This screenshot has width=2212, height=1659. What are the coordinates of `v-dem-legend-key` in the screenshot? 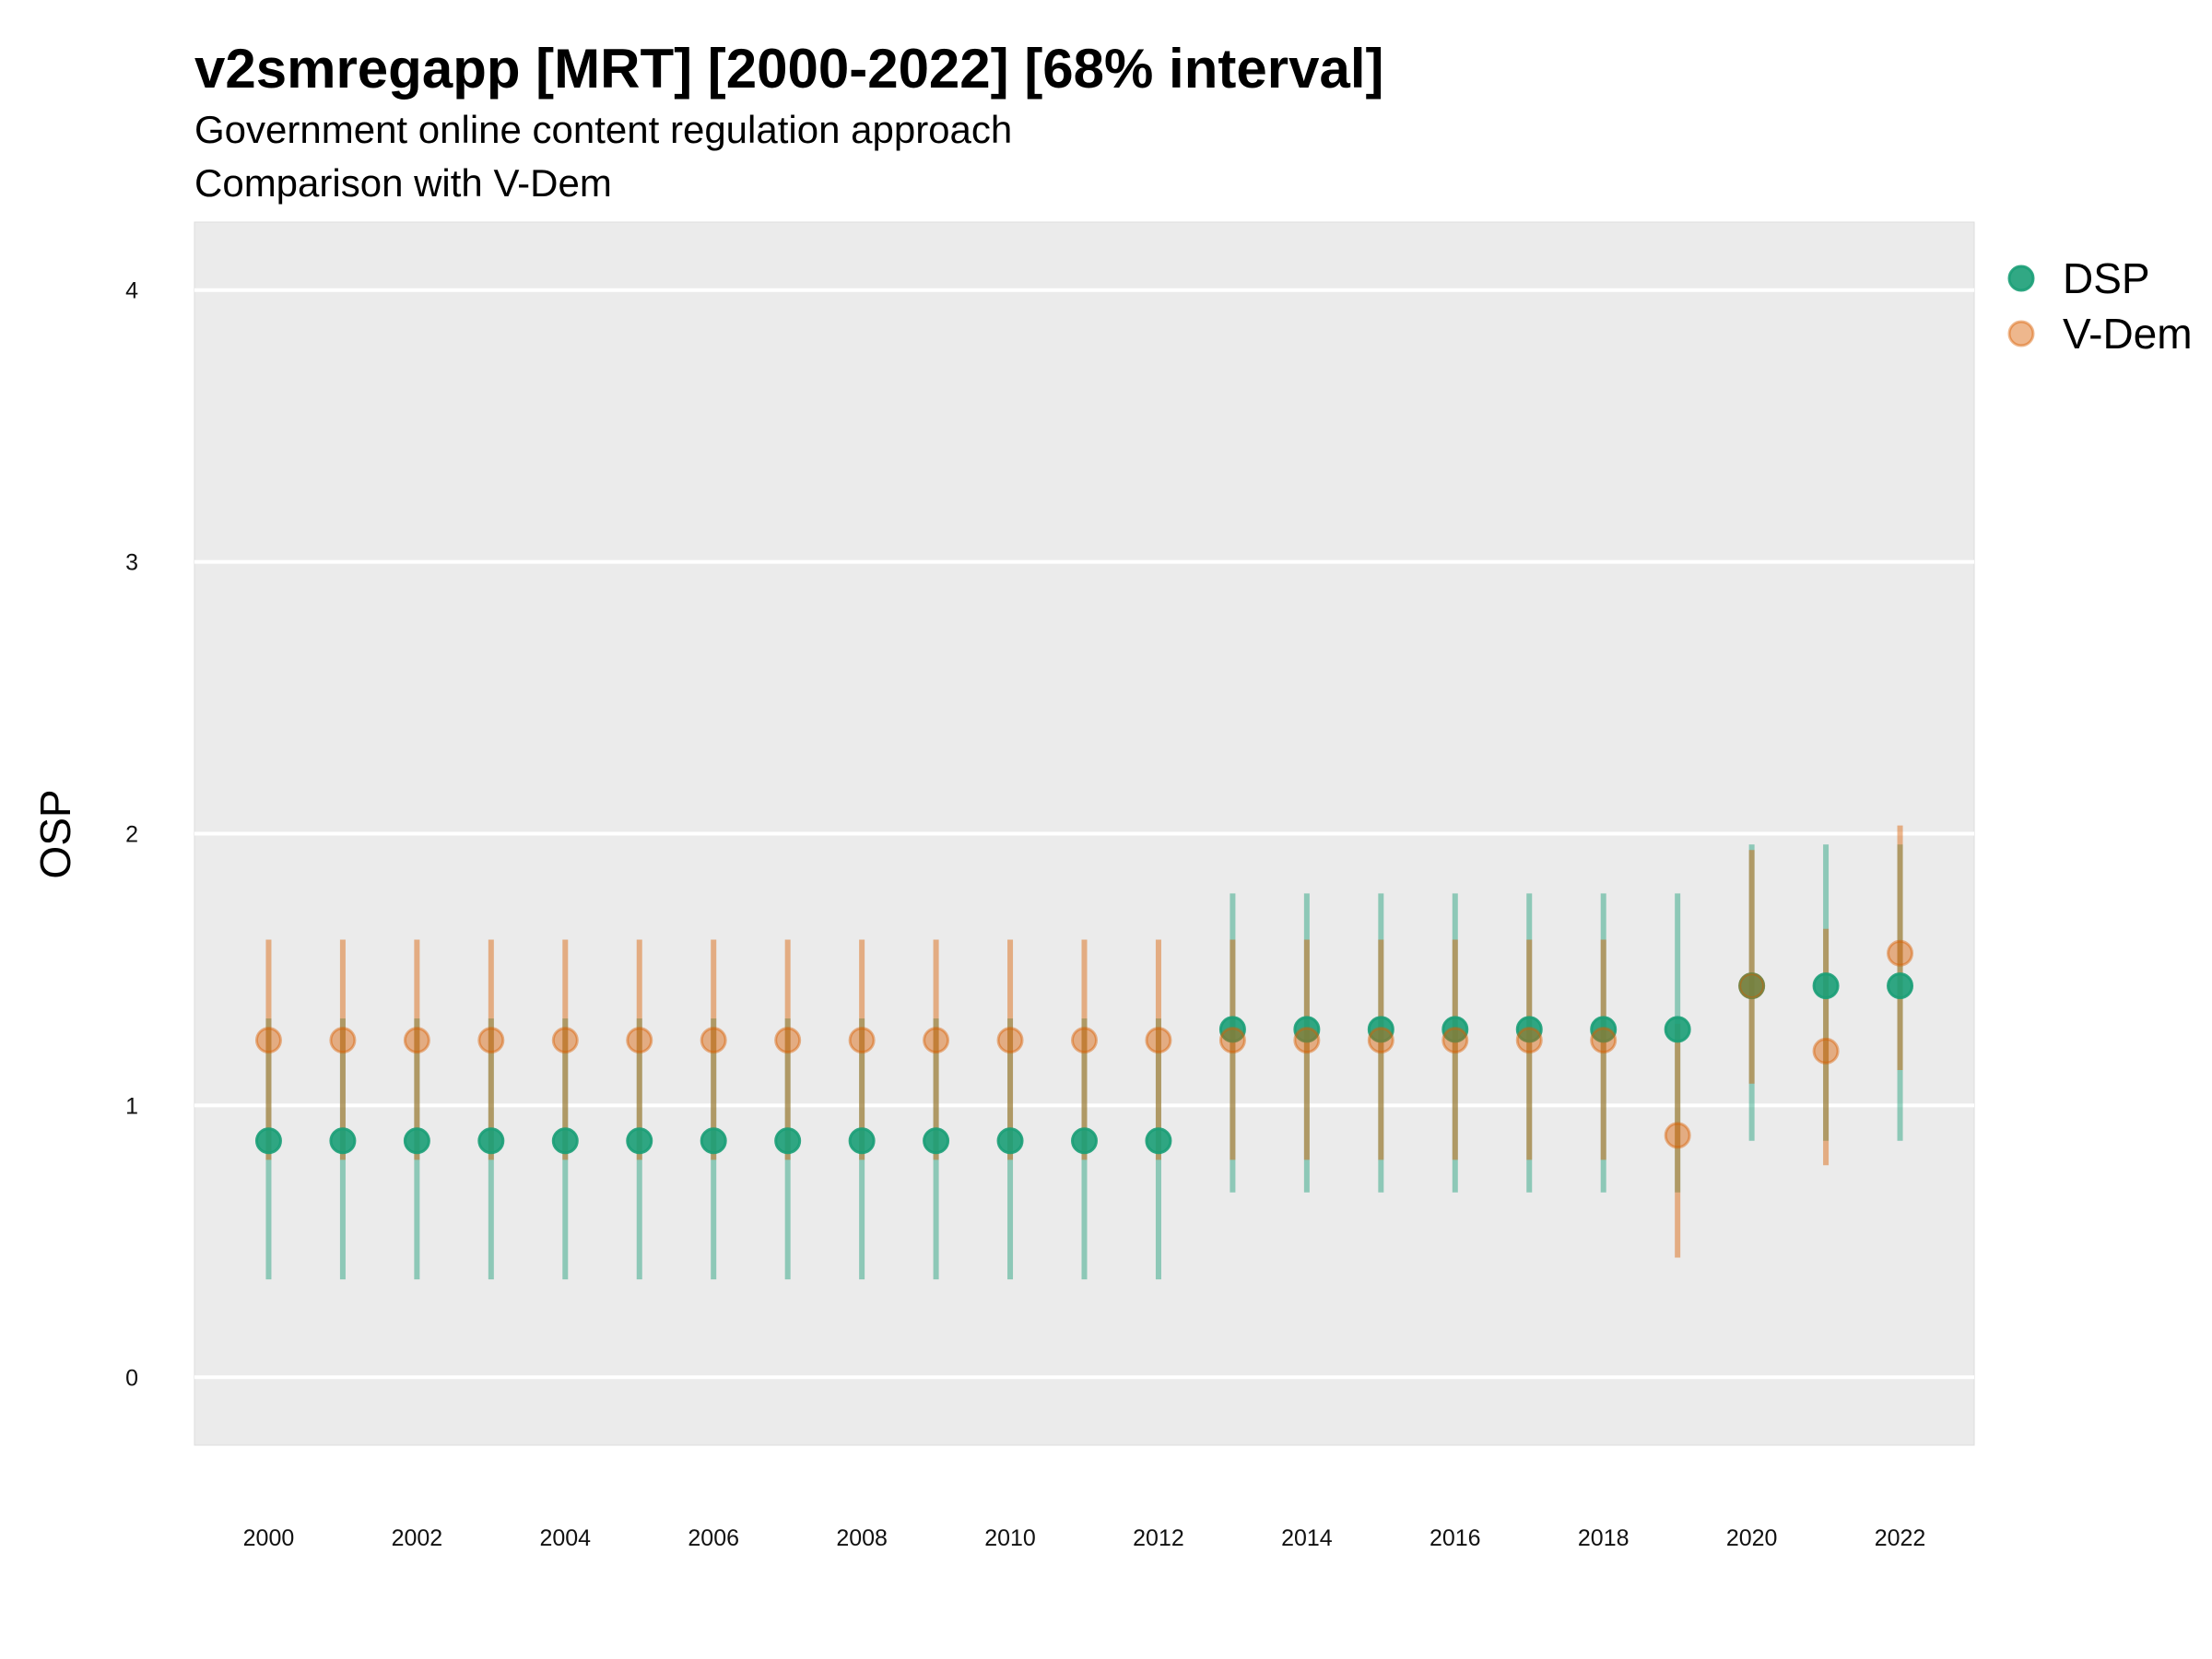 It's located at (2021, 333).